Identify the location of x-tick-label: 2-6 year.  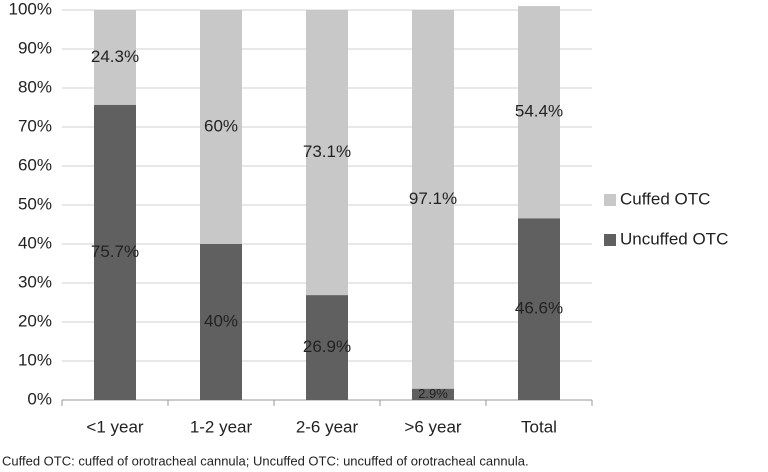
(327, 426).